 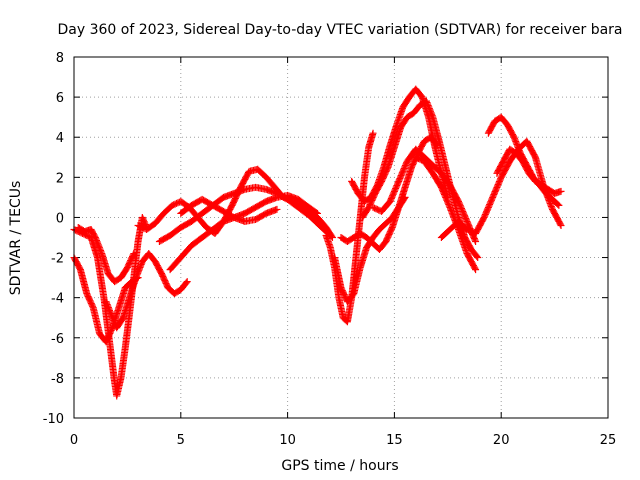 What do you see at coordinates (60, 178) in the screenshot?
I see `y-tick-label: 2` at bounding box center [60, 178].